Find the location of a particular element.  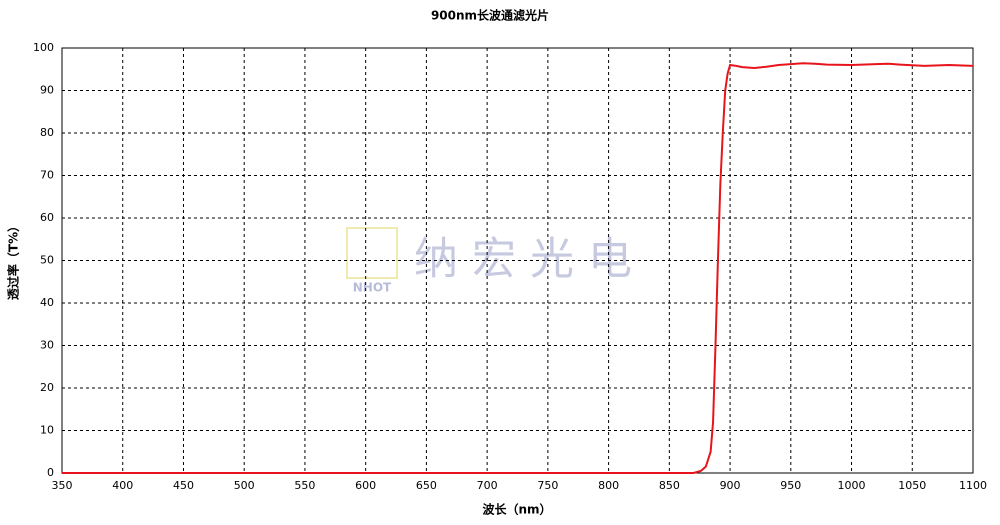

y-tick-label: 20 is located at coordinates (47, 387).